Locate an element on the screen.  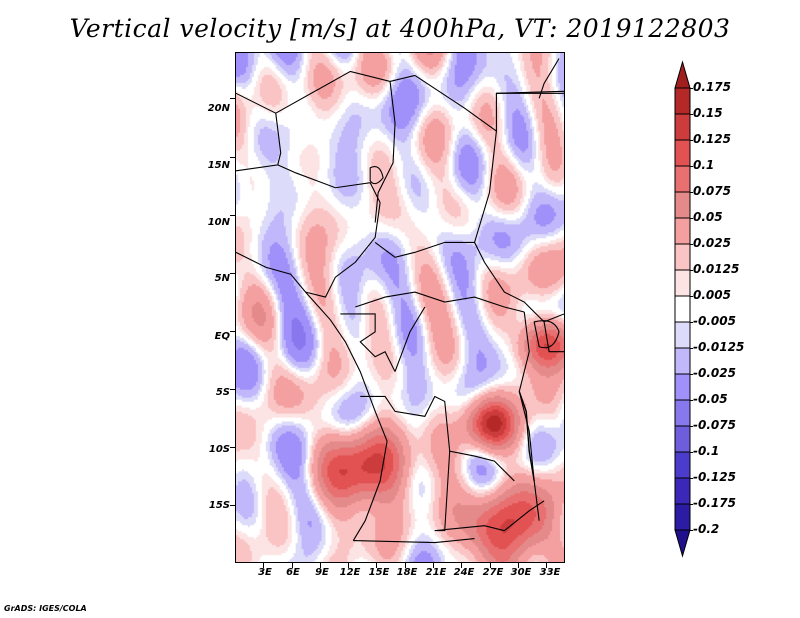
border-niger-chad is located at coordinates (385, 152).